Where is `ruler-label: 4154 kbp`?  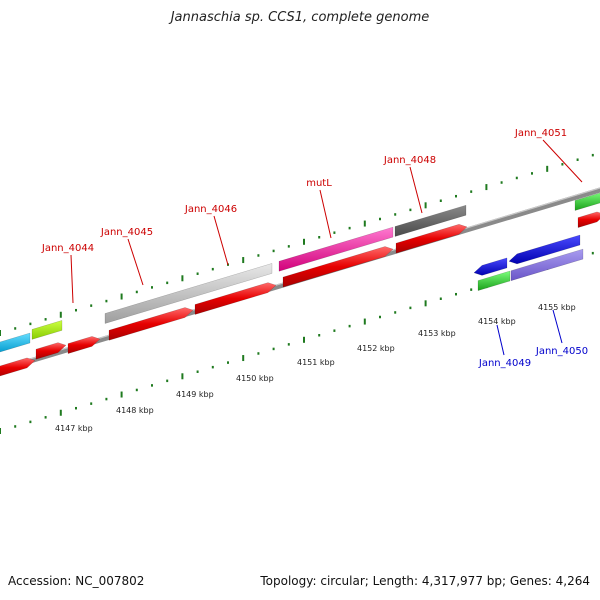 ruler-label: 4154 kbp is located at coordinates (497, 321).